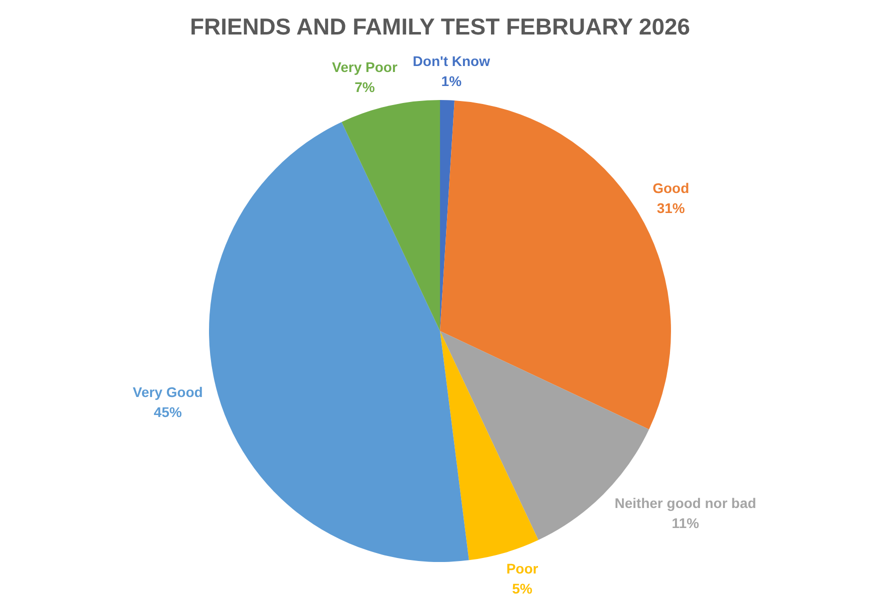 The width and height of the screenshot is (885, 615). Describe the element at coordinates (685, 503) in the screenshot. I see `slice-label: Neither good nor bad` at that location.